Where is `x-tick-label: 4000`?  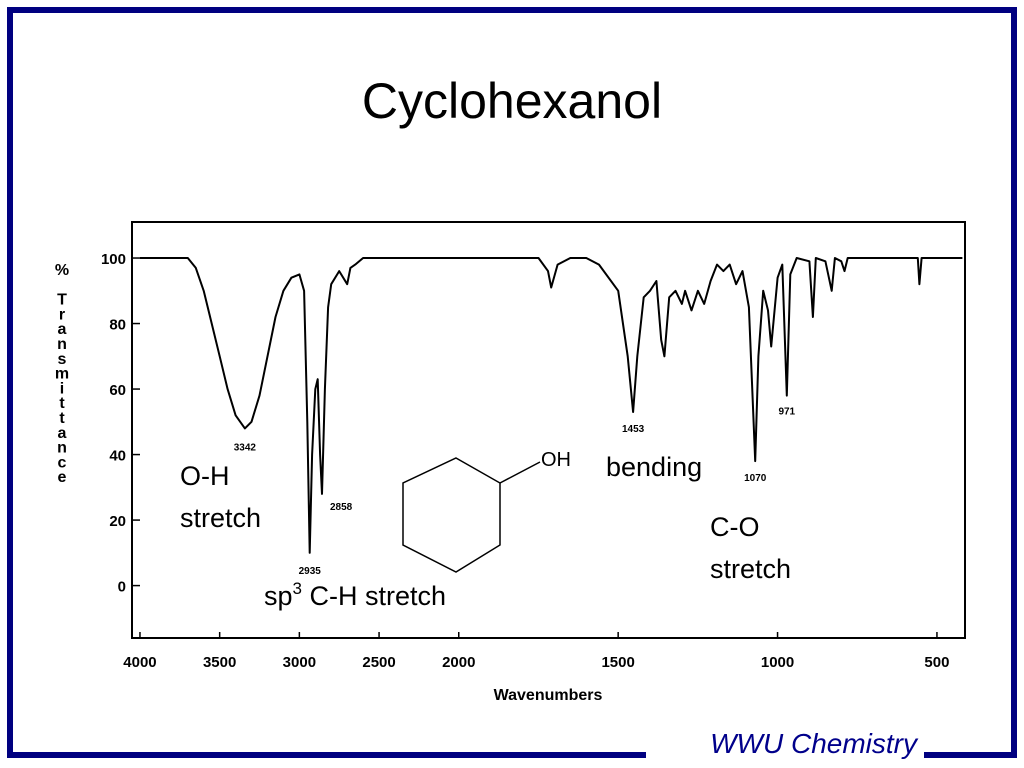 x-tick-label: 4000 is located at coordinates (139, 662).